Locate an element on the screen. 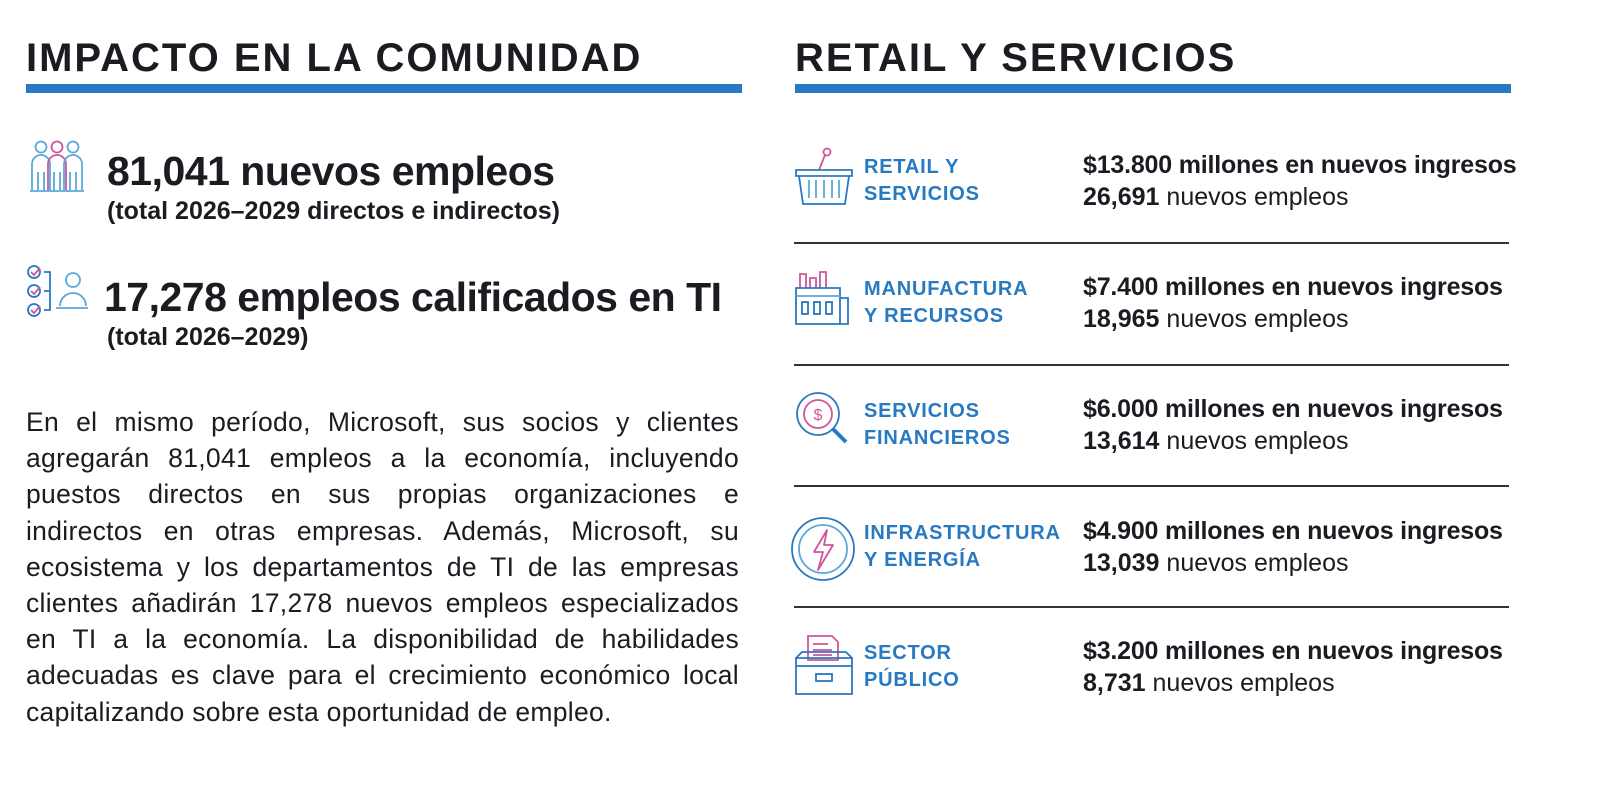 Image resolution: width=1598 pixels, height=788 pixels. shopping-basket-icon is located at coordinates (824, 176).